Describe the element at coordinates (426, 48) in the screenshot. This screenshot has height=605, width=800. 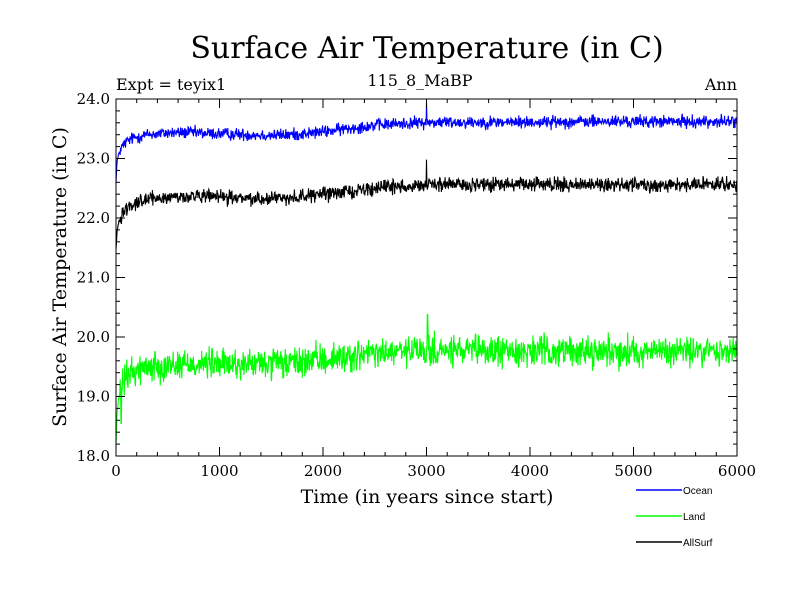
I see `chart-title: Surface Air Temperature (in C)` at that location.